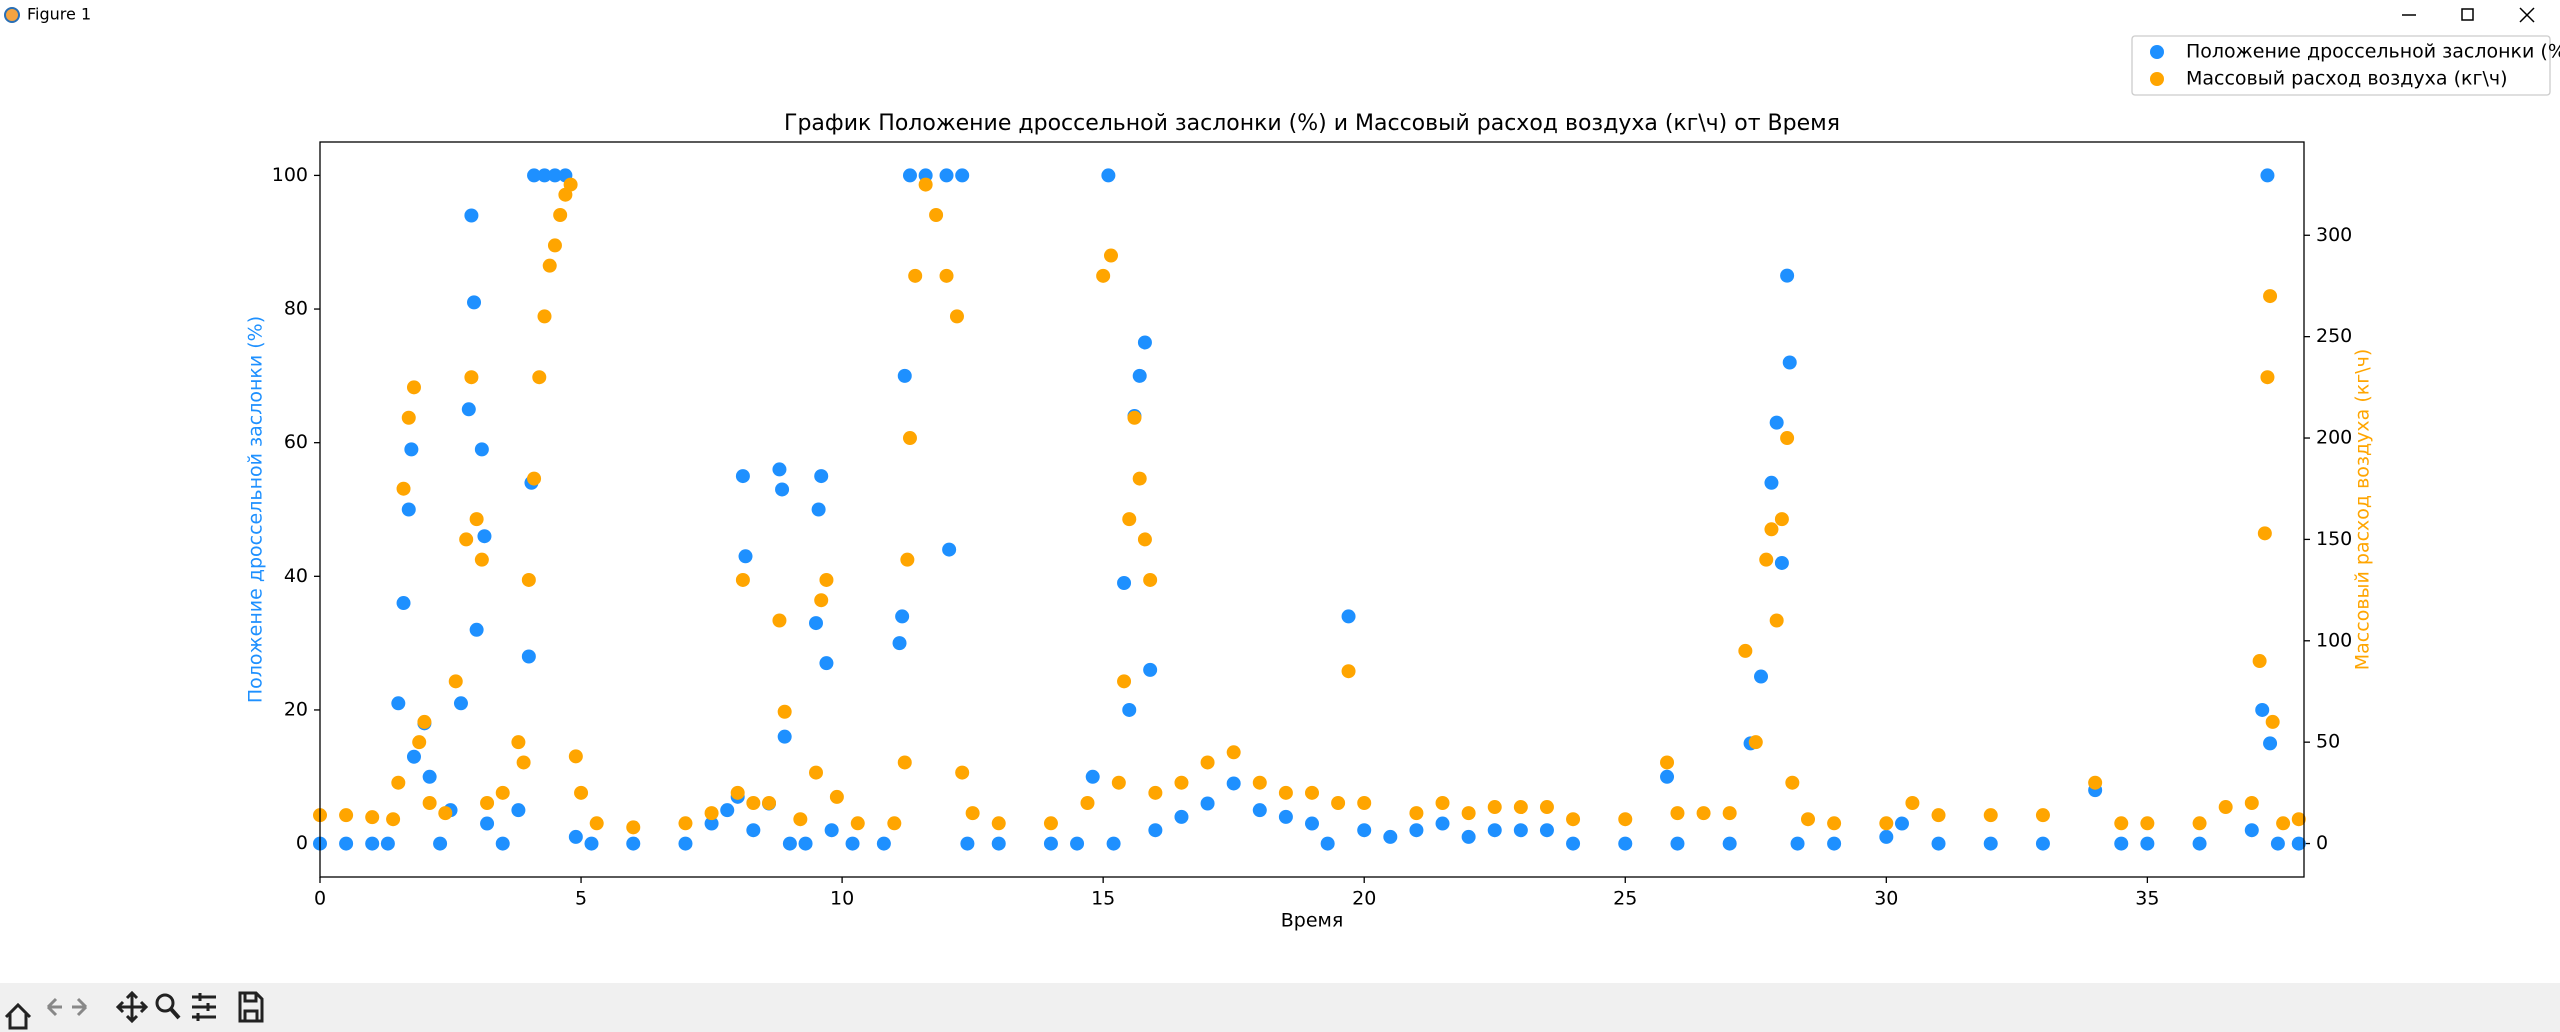  Describe the element at coordinates (296, 309) in the screenshot. I see `y-tick-label: 80` at that location.